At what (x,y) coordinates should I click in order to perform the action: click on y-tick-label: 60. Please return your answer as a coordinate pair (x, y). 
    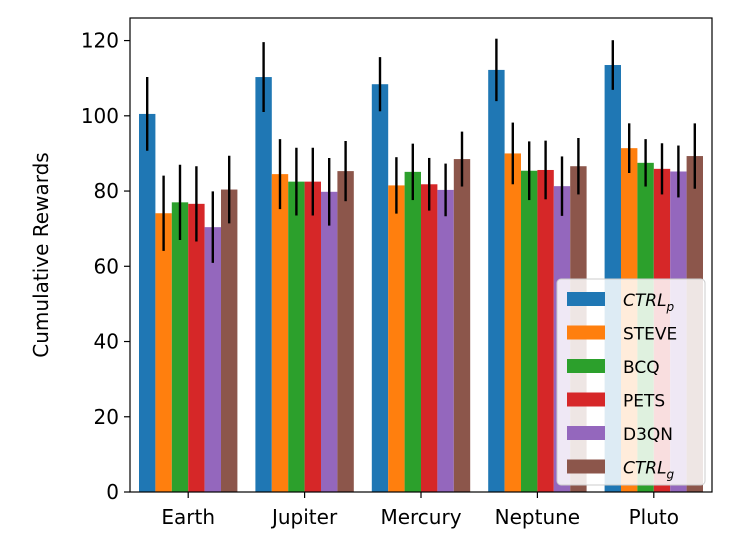
    Looking at the image, I should click on (106, 266).